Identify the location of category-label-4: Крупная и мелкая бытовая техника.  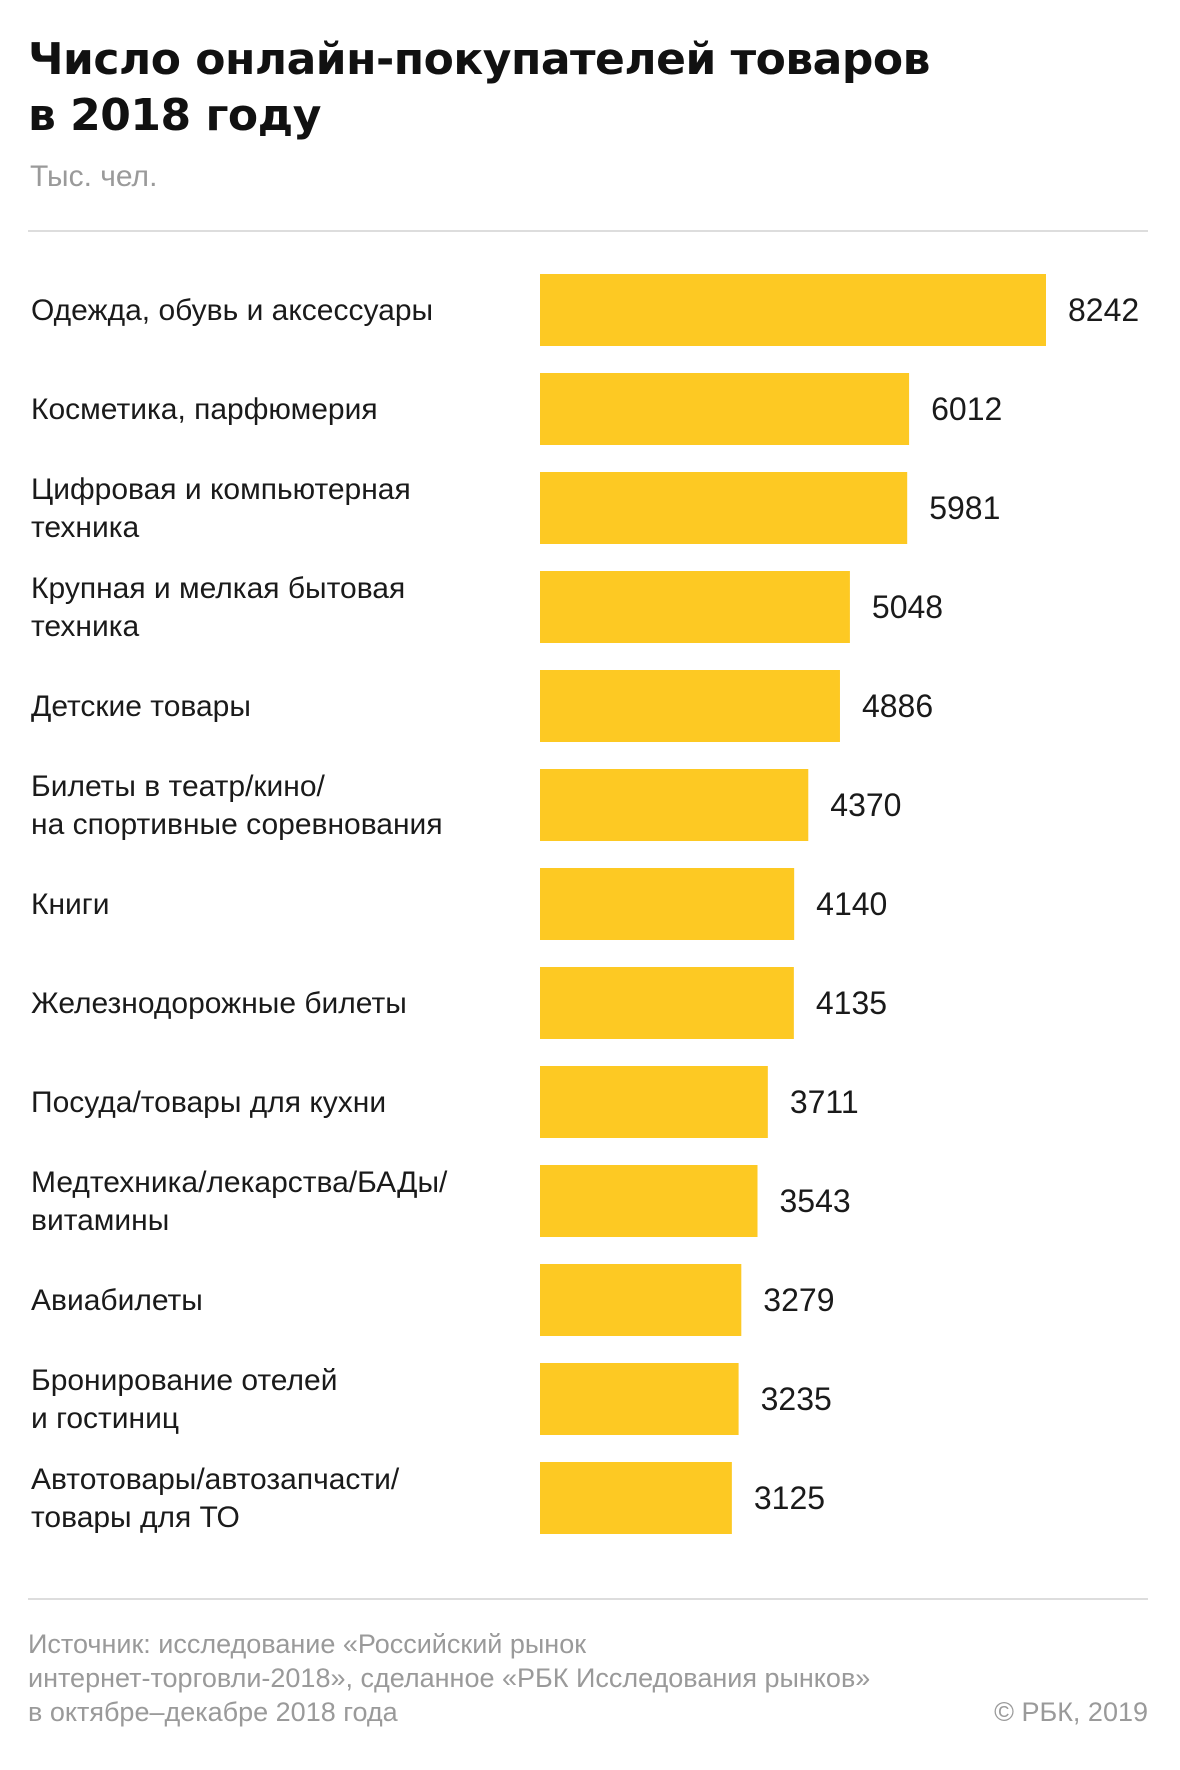
(218, 607).